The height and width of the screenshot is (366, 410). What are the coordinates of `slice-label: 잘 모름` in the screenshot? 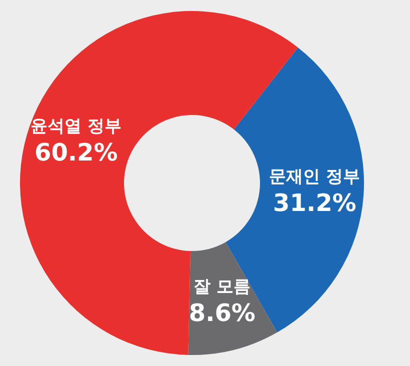 It's located at (222, 287).